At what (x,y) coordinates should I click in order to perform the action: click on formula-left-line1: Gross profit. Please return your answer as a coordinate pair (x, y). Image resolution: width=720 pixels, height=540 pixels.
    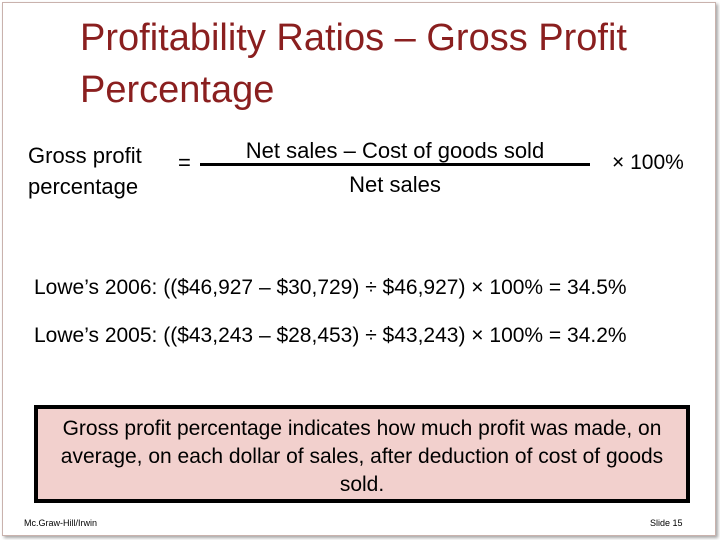
    Looking at the image, I should click on (85, 155).